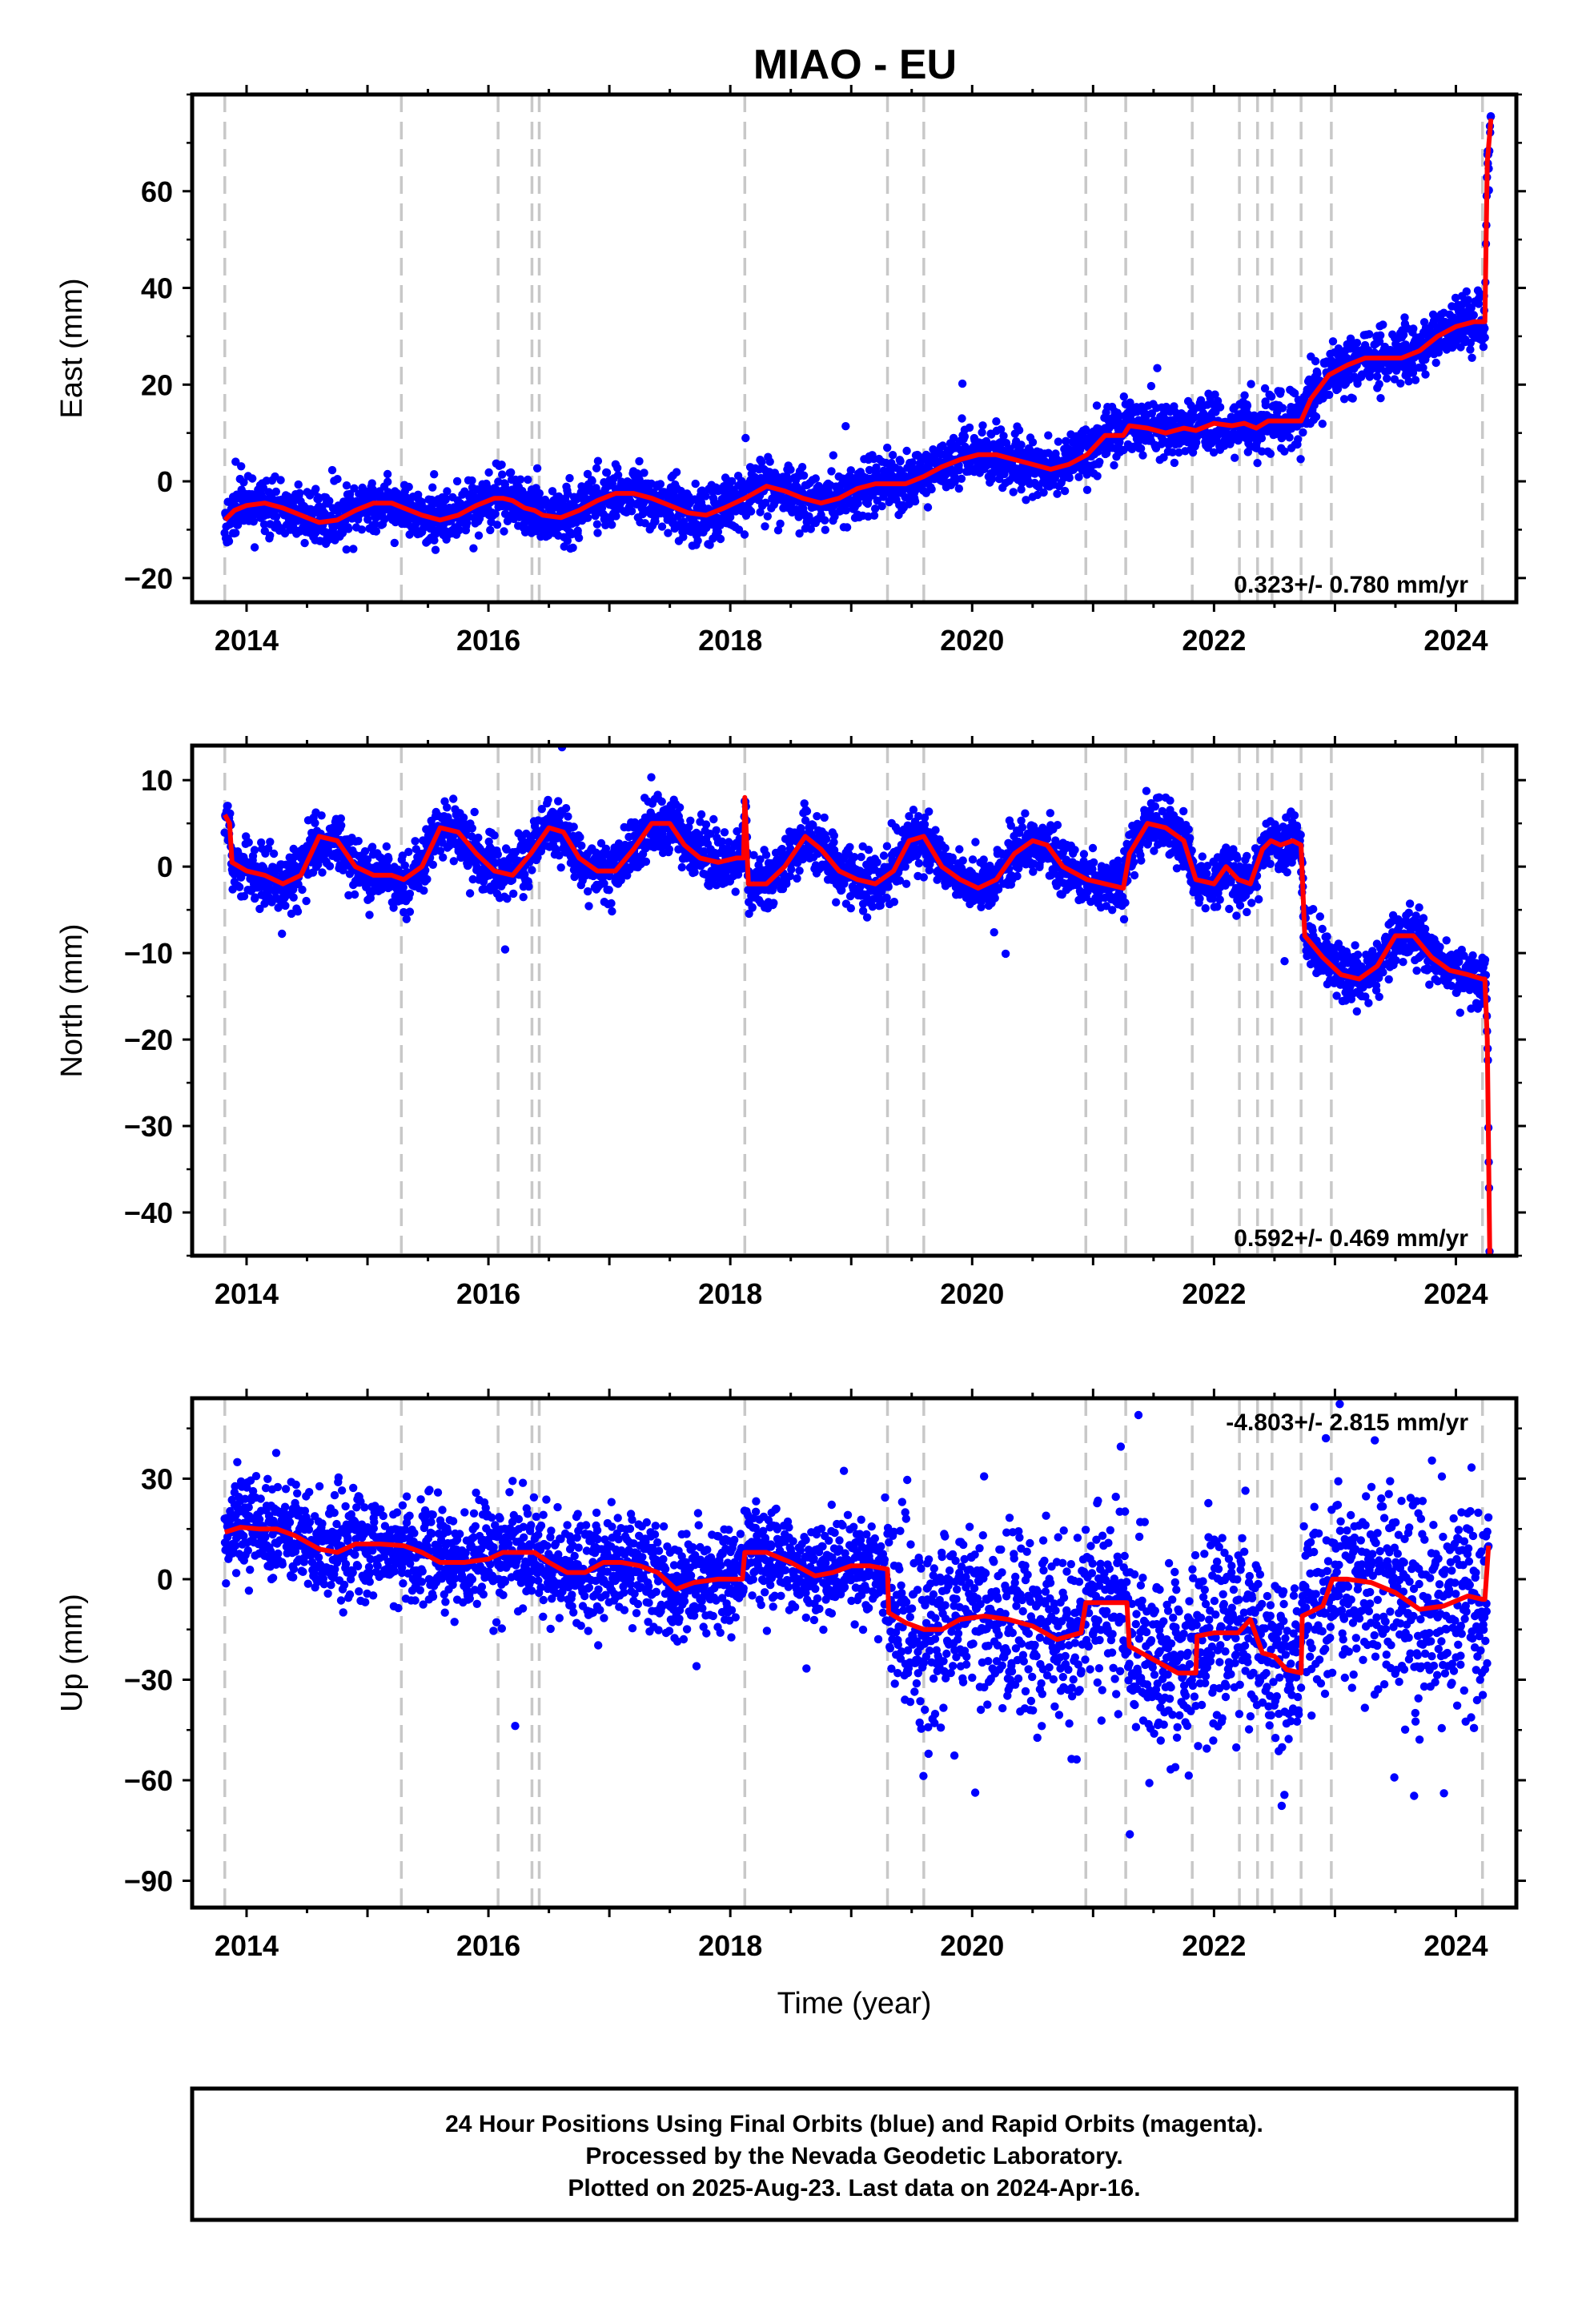  What do you see at coordinates (855, 65) in the screenshot?
I see `chart-title: MIAO - EU` at bounding box center [855, 65].